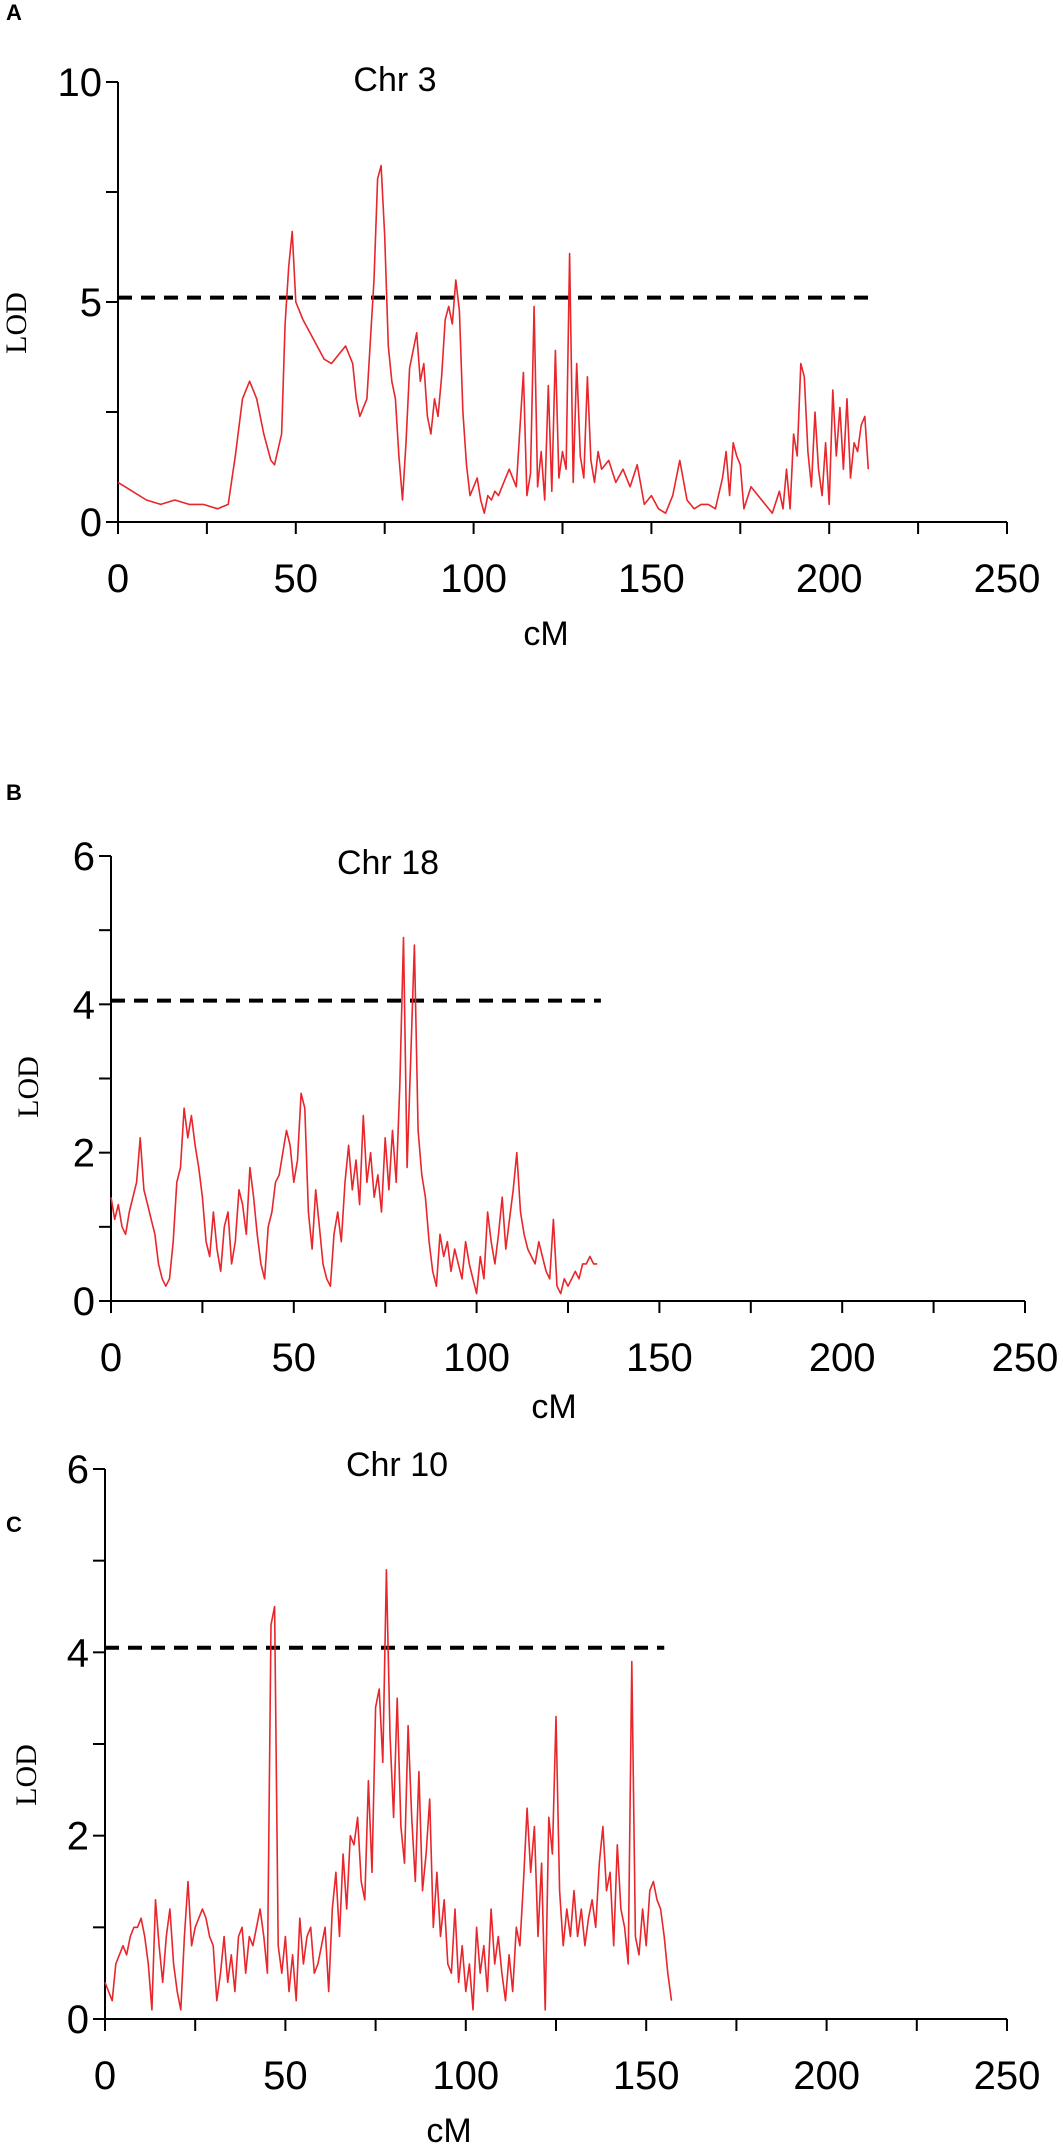 The width and height of the screenshot is (1063, 2146). I want to click on chart-title-b: Chr 18, so click(388, 863).